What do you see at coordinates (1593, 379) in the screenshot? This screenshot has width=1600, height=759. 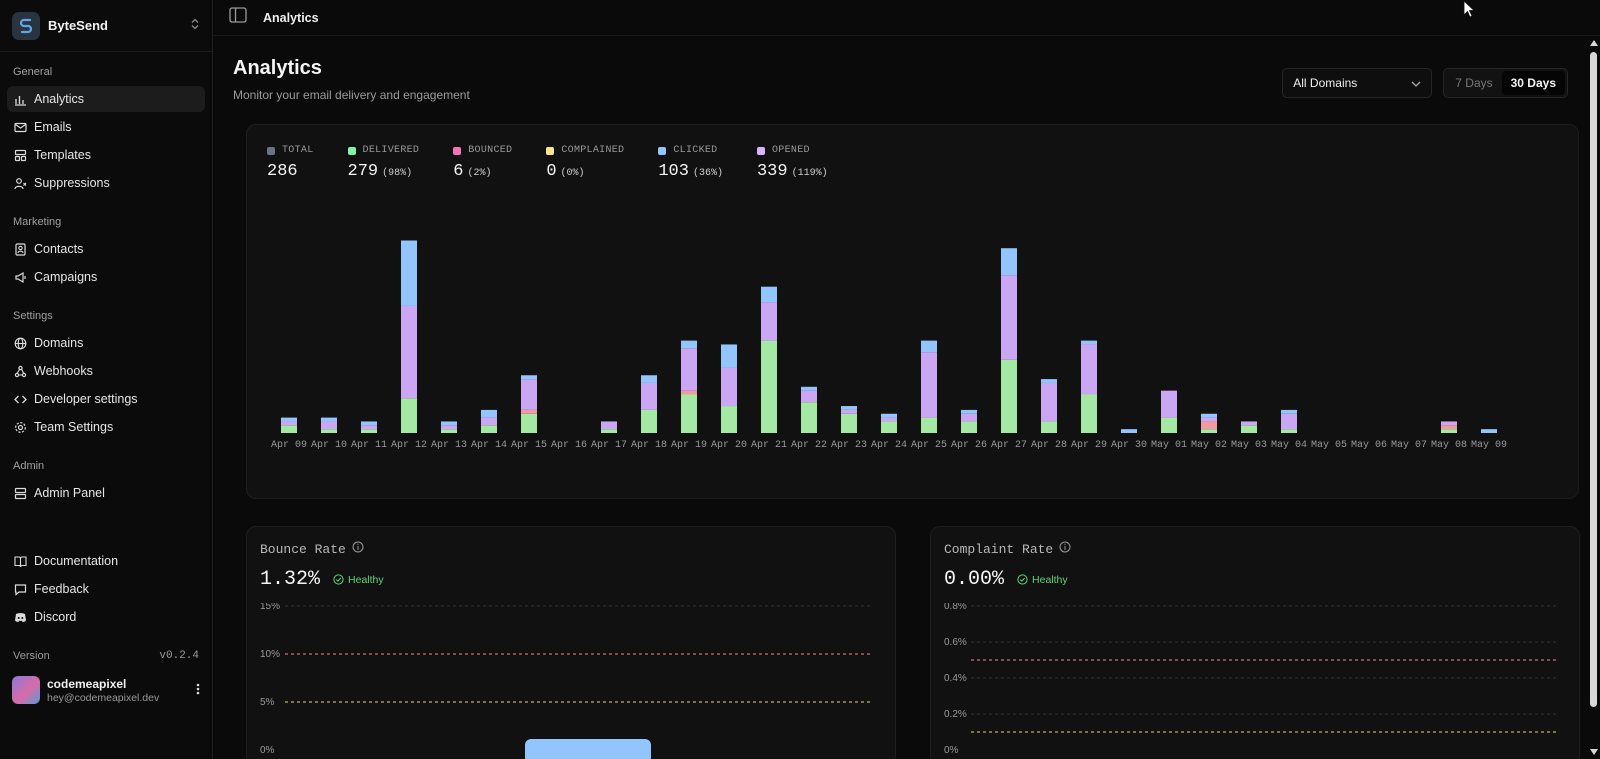 I see `scrollbar-thumb` at bounding box center [1593, 379].